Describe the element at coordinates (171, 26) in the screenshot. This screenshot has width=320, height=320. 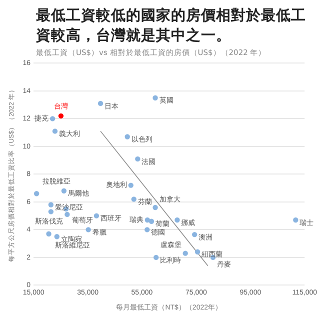
I see `chart-title: 最低工資較低的國家的房價相對於最低工資較高，台灣就是其中之一。` at that location.